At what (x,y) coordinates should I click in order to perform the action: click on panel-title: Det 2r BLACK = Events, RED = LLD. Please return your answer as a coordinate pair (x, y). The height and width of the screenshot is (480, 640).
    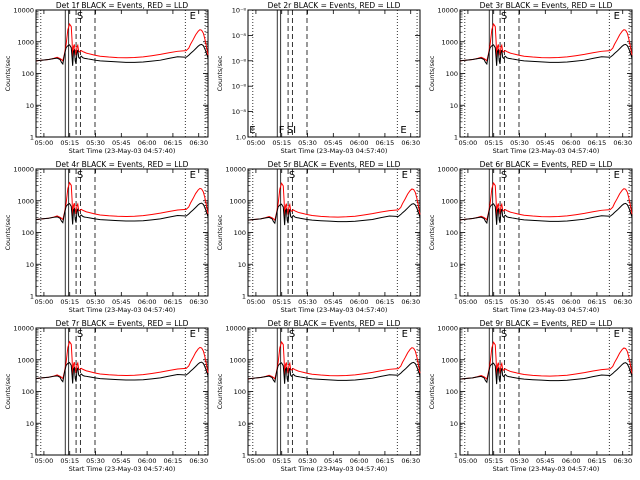
    Looking at the image, I should click on (334, 5).